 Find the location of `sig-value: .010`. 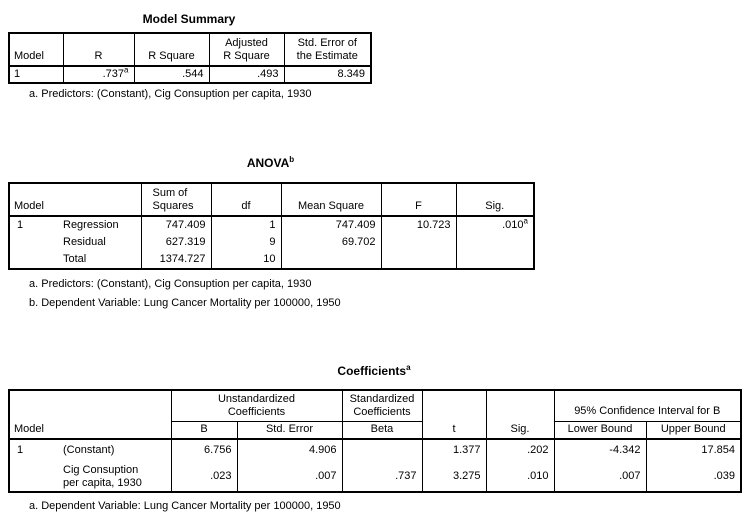

sig-value: .010 is located at coordinates (513, 224).